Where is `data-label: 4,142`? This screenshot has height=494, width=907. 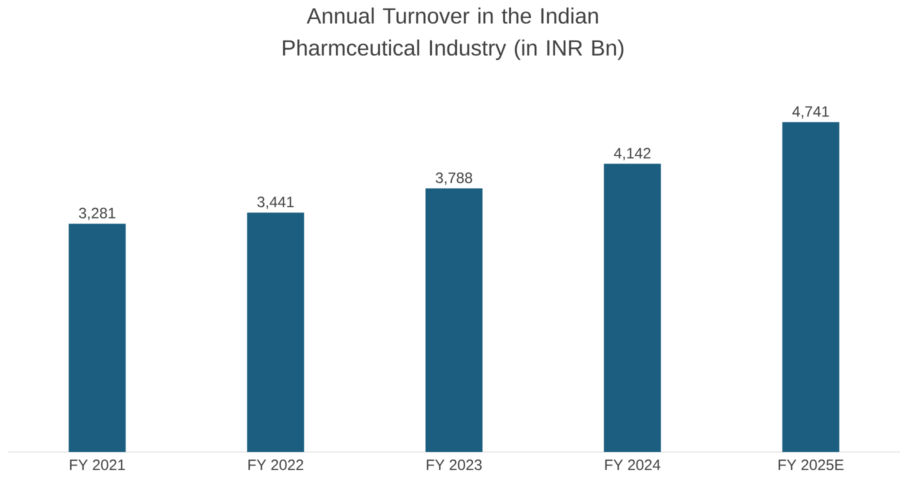
data-label: 4,142 is located at coordinates (632, 154).